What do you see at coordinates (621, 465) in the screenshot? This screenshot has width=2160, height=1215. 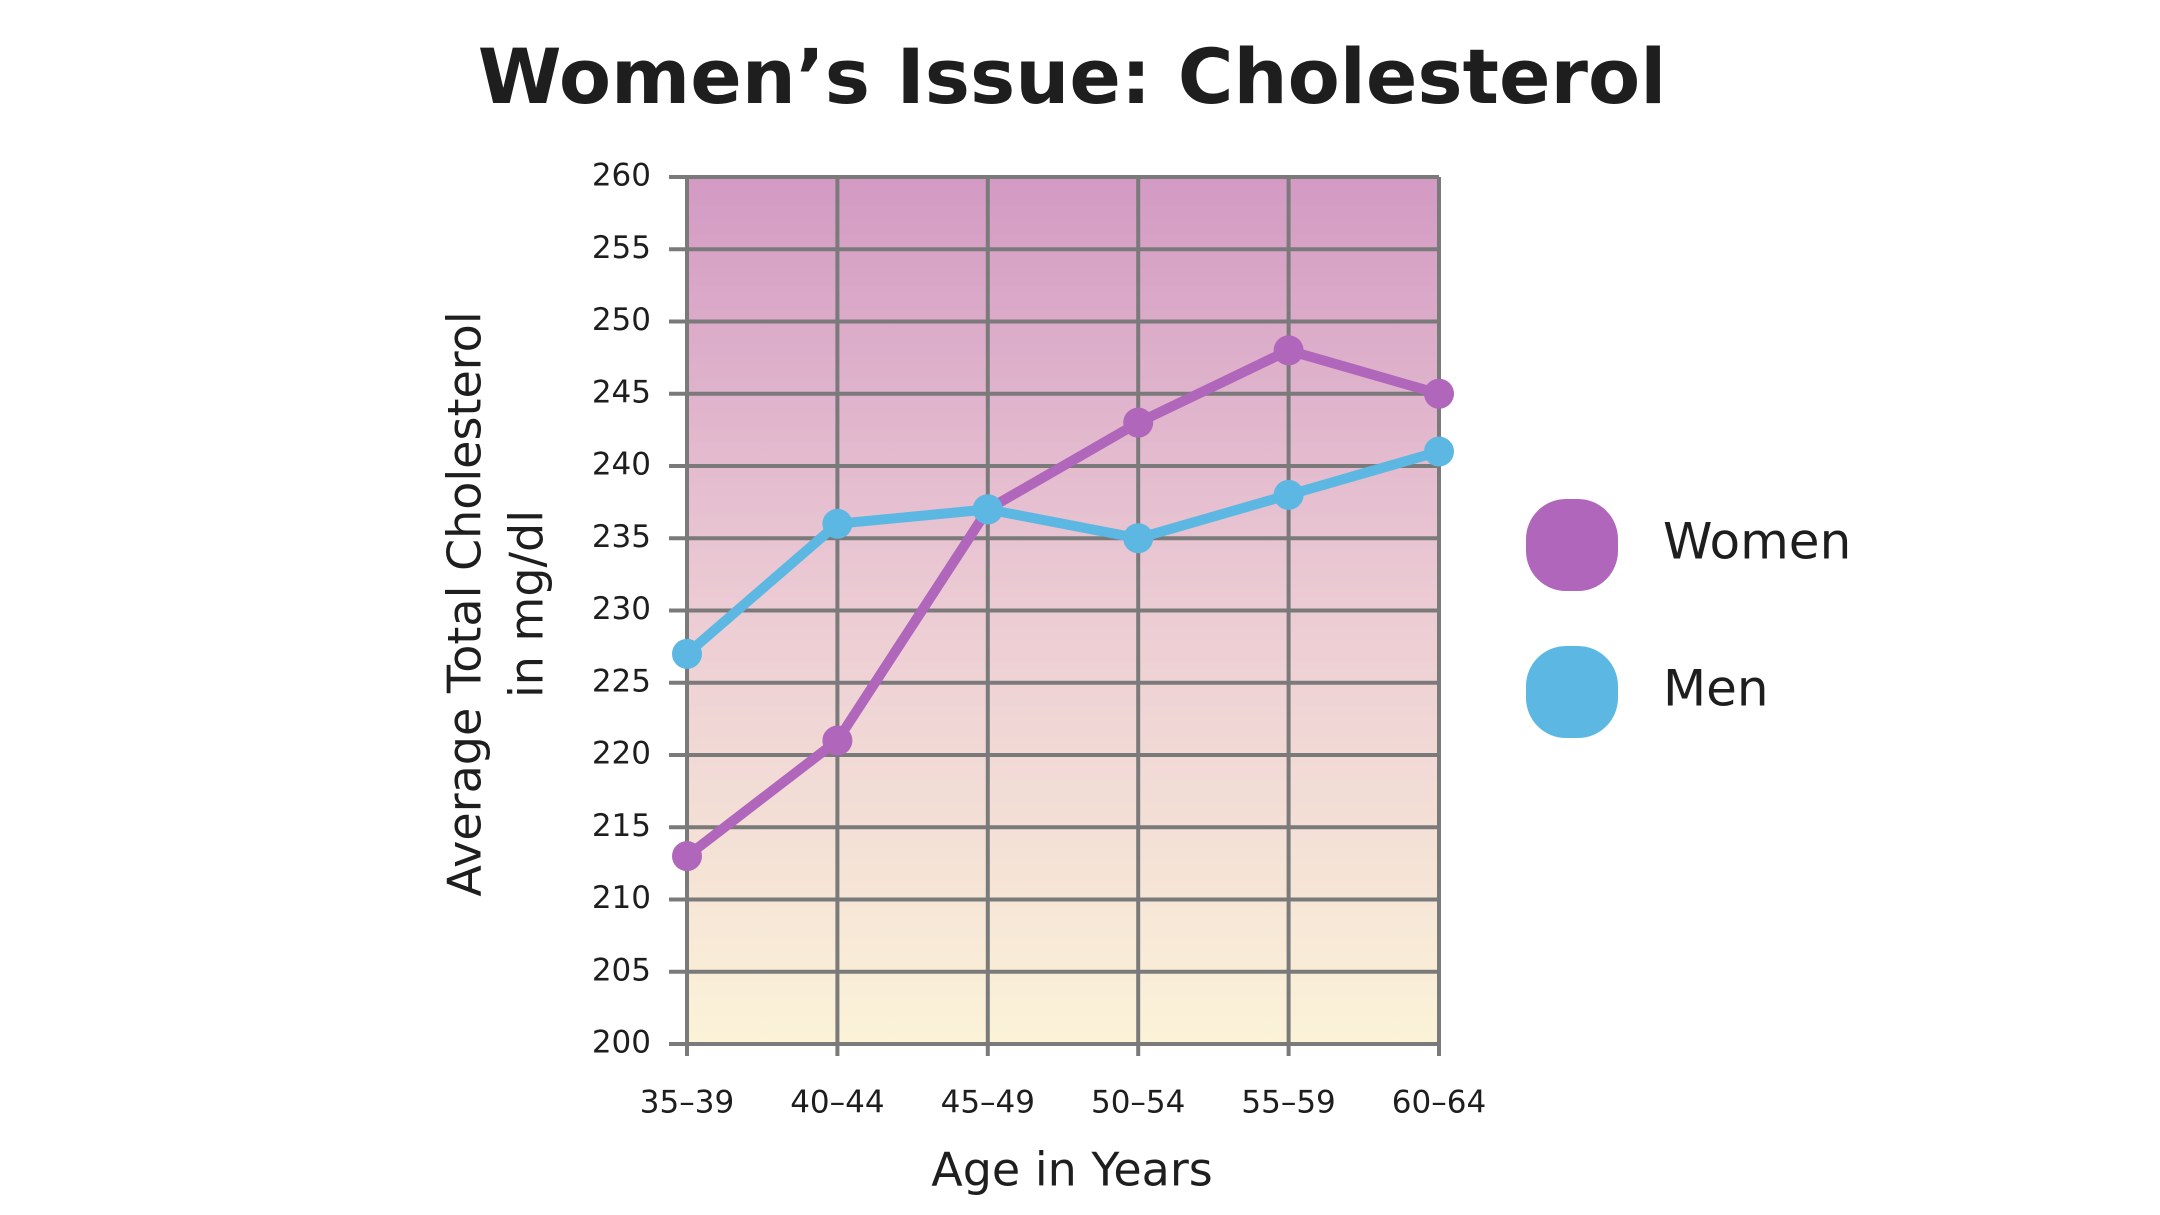 I see `y-tick-label: 240` at bounding box center [621, 465].